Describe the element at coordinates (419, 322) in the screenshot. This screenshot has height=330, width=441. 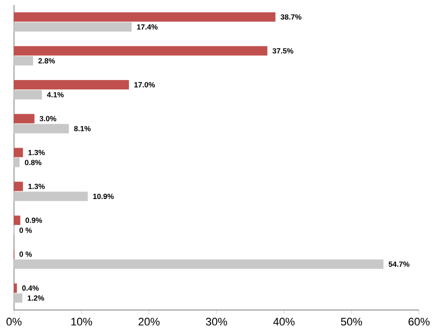
I see `x-tick-label: 60%` at that location.